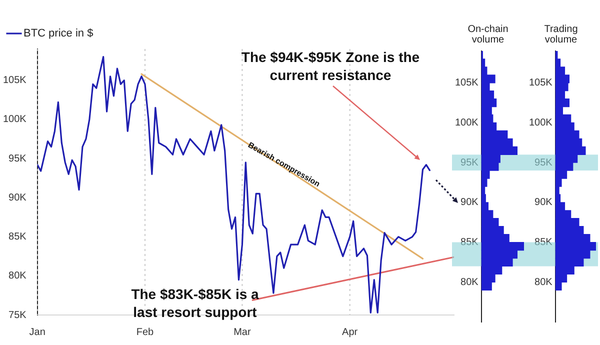  I want to click on x-tick-label: Feb, so click(145, 332).